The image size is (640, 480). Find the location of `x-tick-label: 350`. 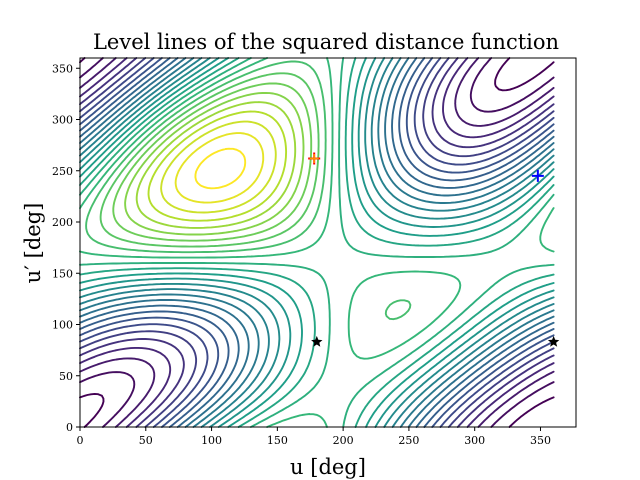

x-tick-label: 350 is located at coordinates (540, 440).